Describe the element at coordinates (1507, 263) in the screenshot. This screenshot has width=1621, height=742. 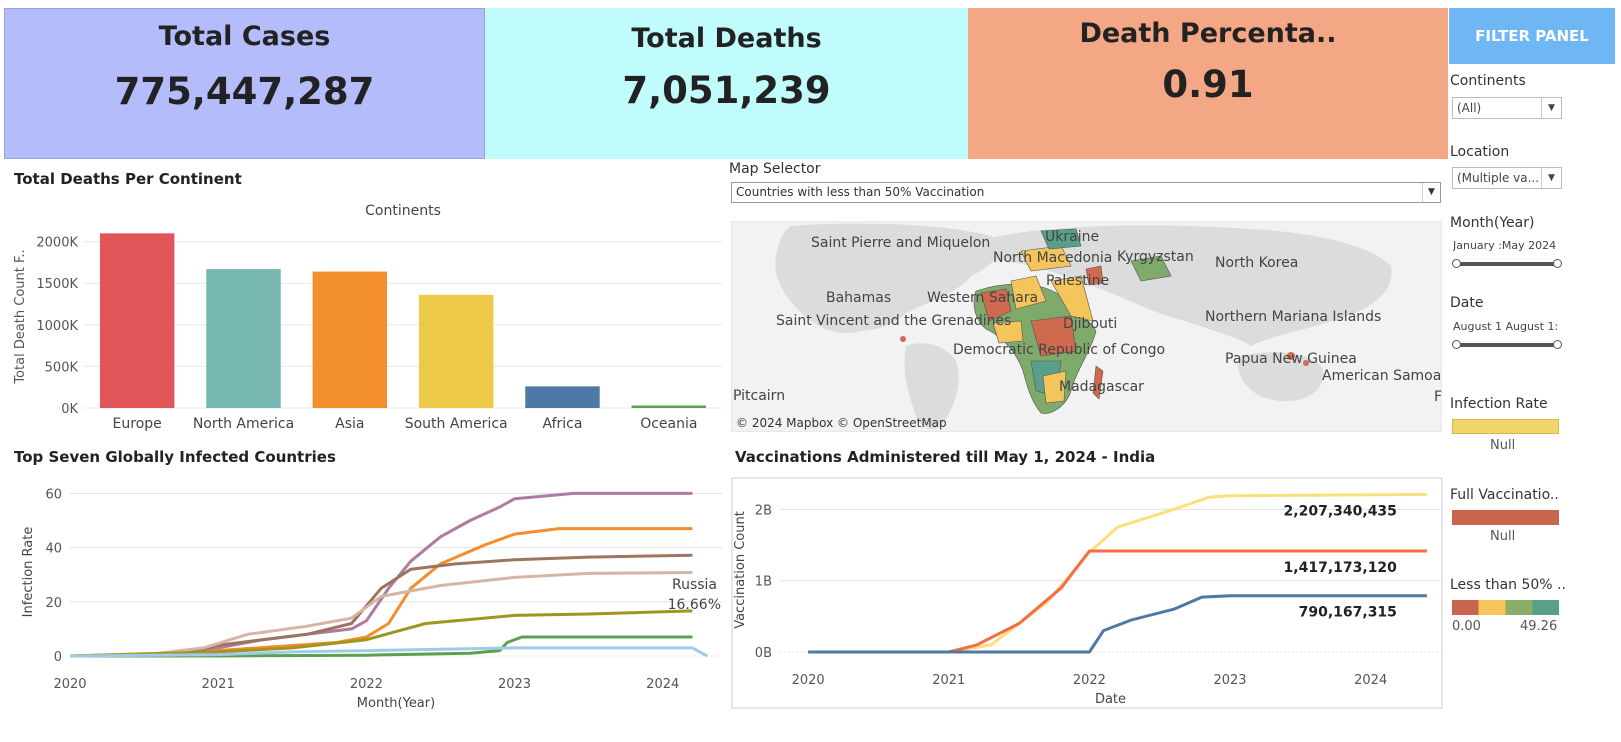
I see `month-year-slider` at that location.